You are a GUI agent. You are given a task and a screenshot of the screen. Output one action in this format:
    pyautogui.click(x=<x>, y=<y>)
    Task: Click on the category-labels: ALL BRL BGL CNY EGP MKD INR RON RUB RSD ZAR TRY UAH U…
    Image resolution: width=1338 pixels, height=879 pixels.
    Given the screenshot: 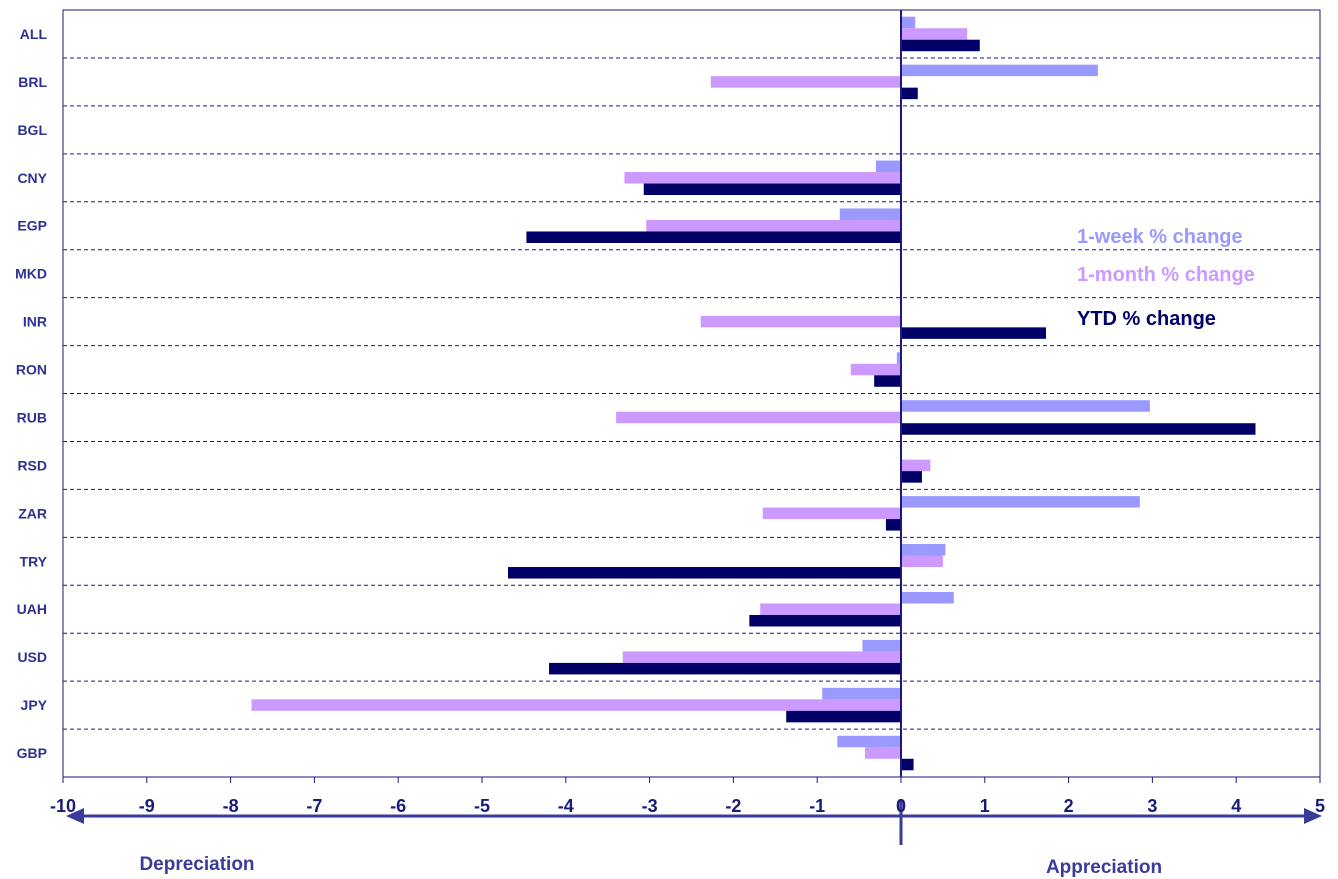 What is the action you would take?
    pyautogui.click(x=31, y=393)
    